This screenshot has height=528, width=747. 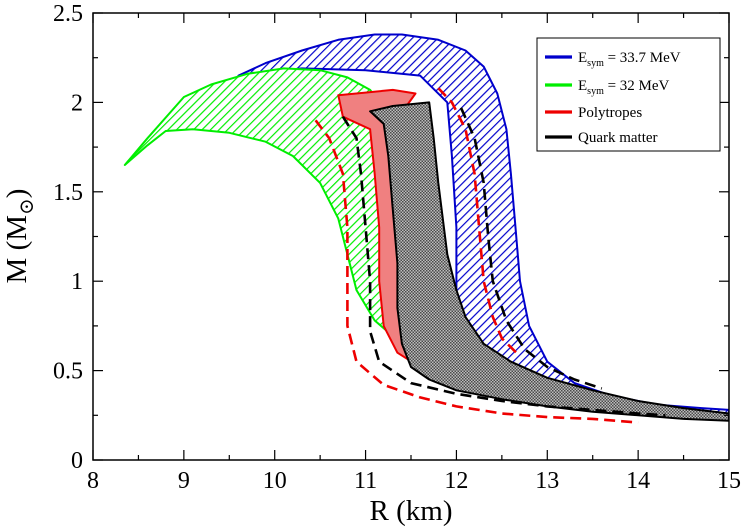 What do you see at coordinates (275, 481) in the screenshot?
I see `x-tick-label-10: 10` at bounding box center [275, 481].